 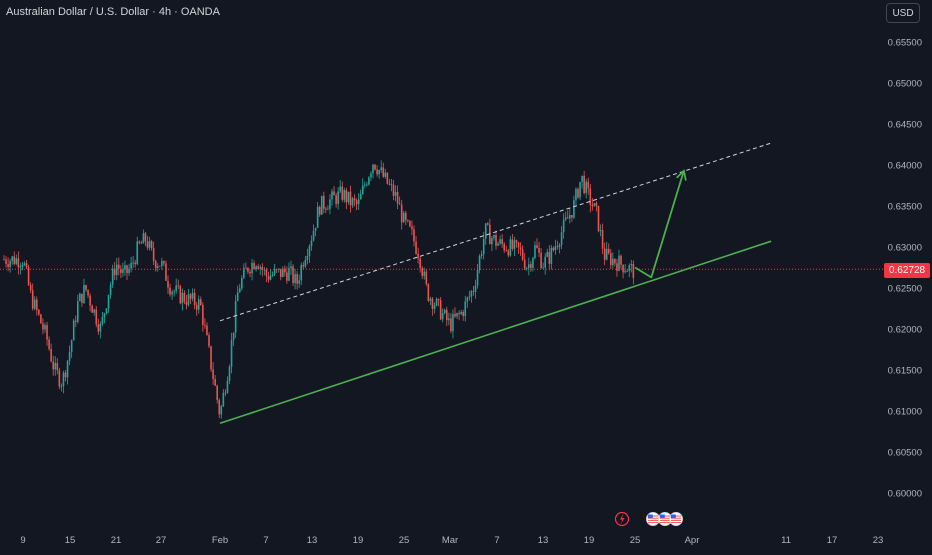 I want to click on y-tick-label: 0.61000, so click(x=905, y=412).